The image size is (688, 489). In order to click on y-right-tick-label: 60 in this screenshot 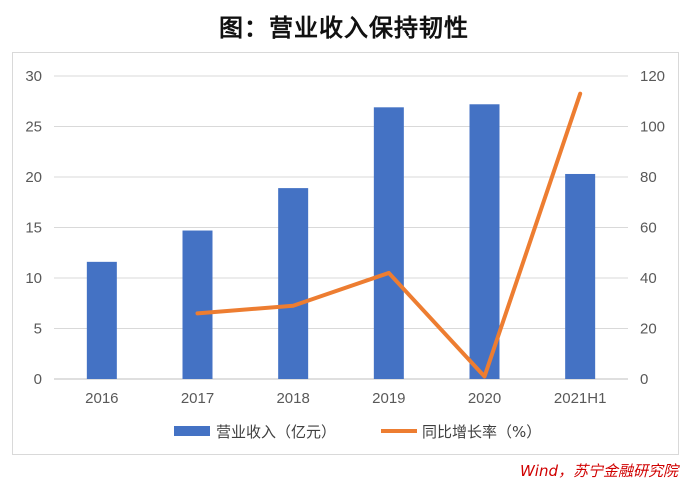, I will do `click(648, 228)`.